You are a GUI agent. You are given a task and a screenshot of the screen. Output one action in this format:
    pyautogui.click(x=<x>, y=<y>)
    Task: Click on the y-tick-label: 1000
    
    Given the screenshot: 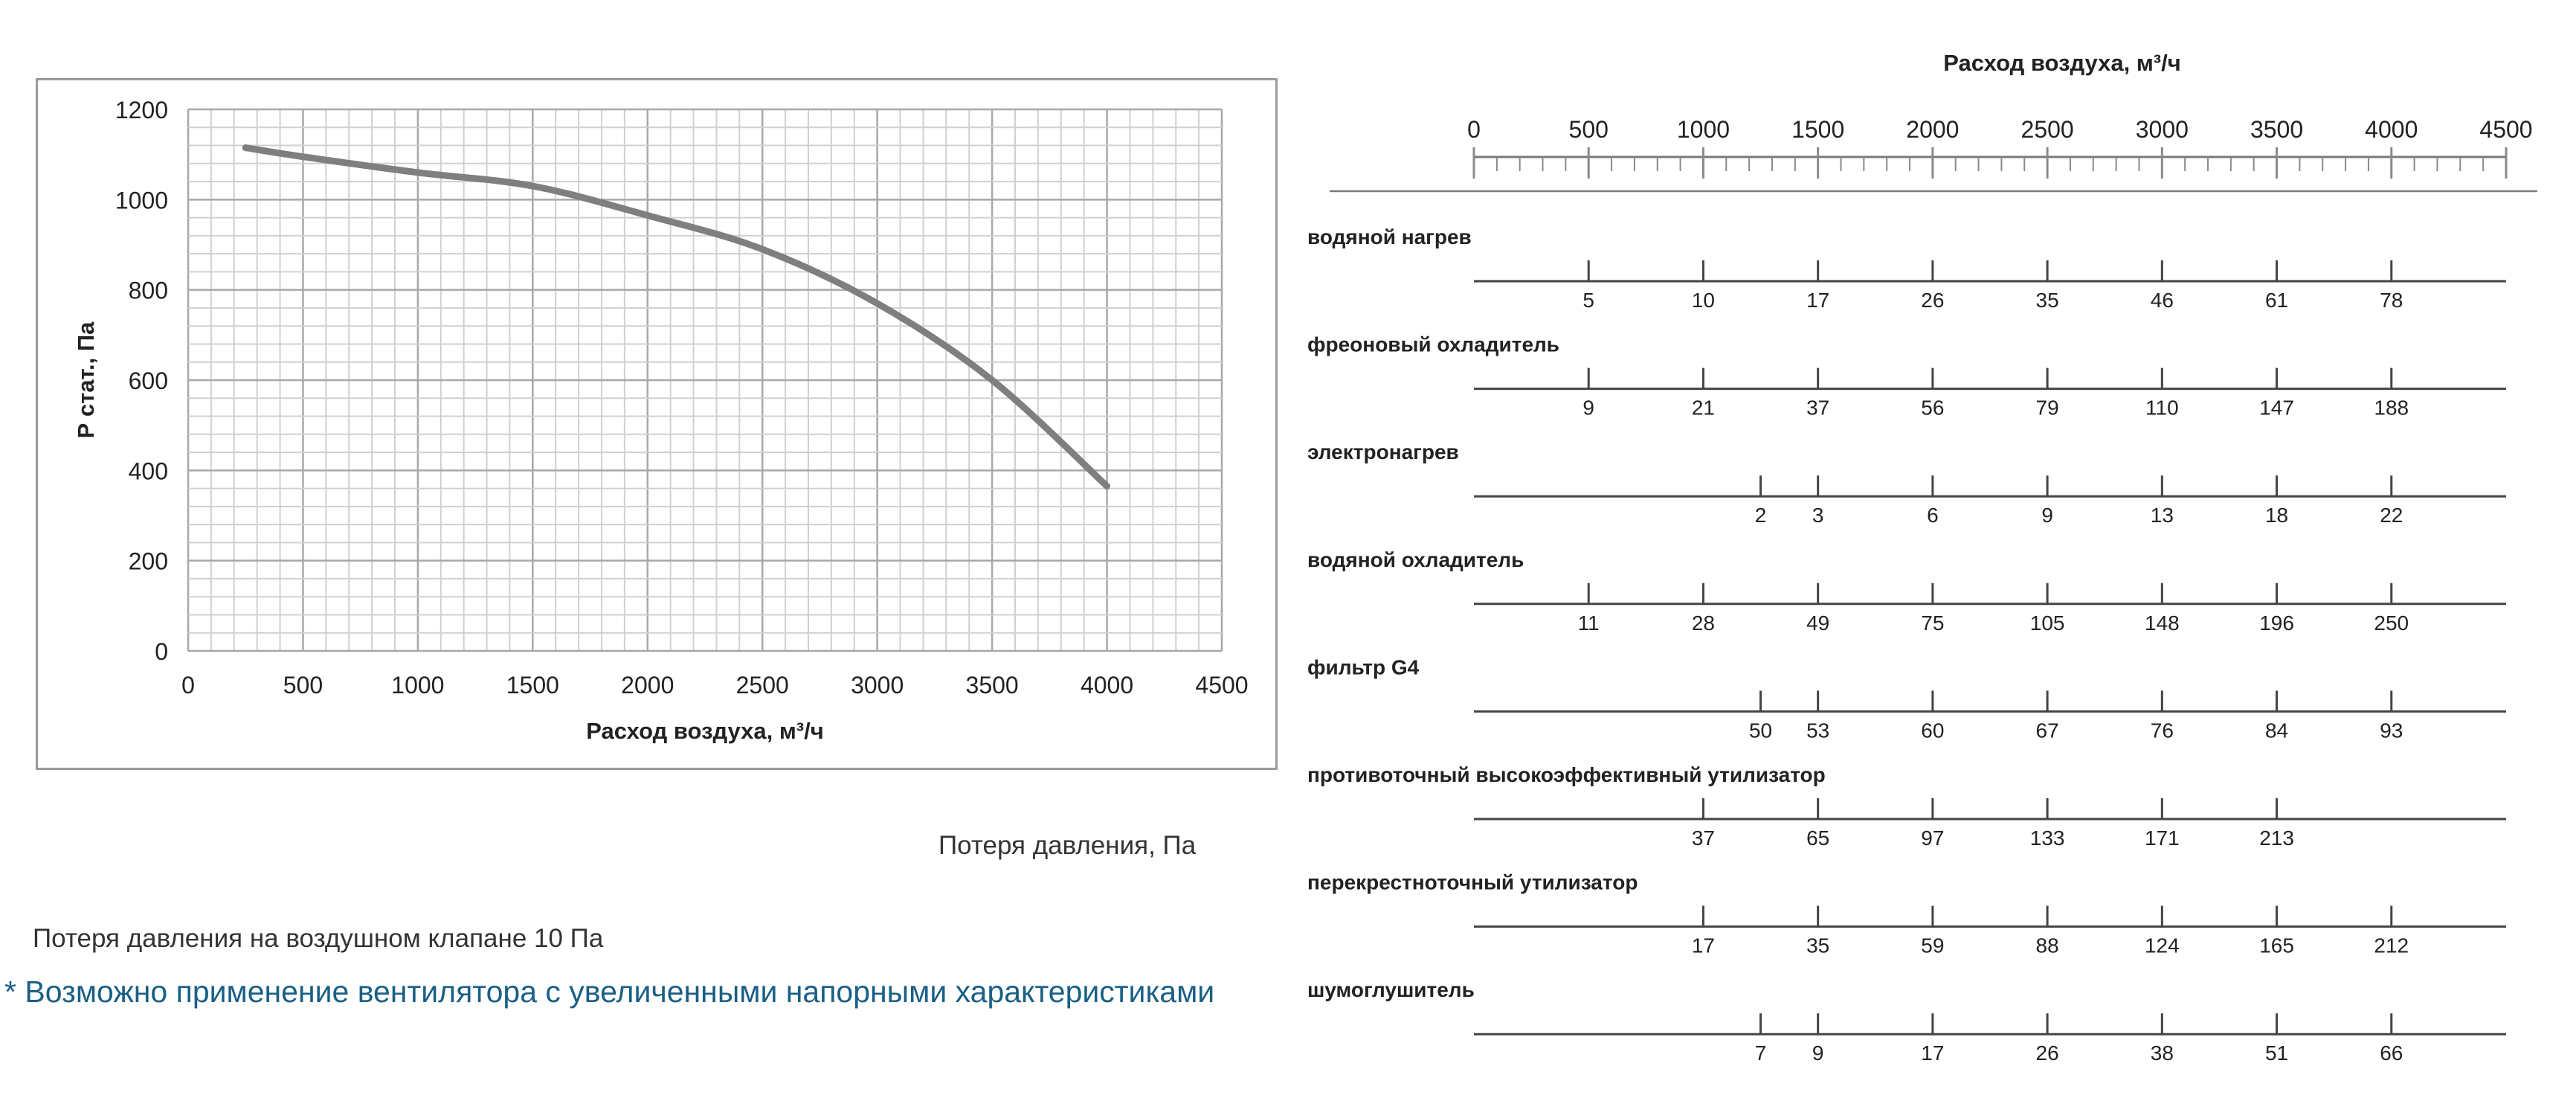 What is the action you would take?
    pyautogui.click(x=141, y=200)
    